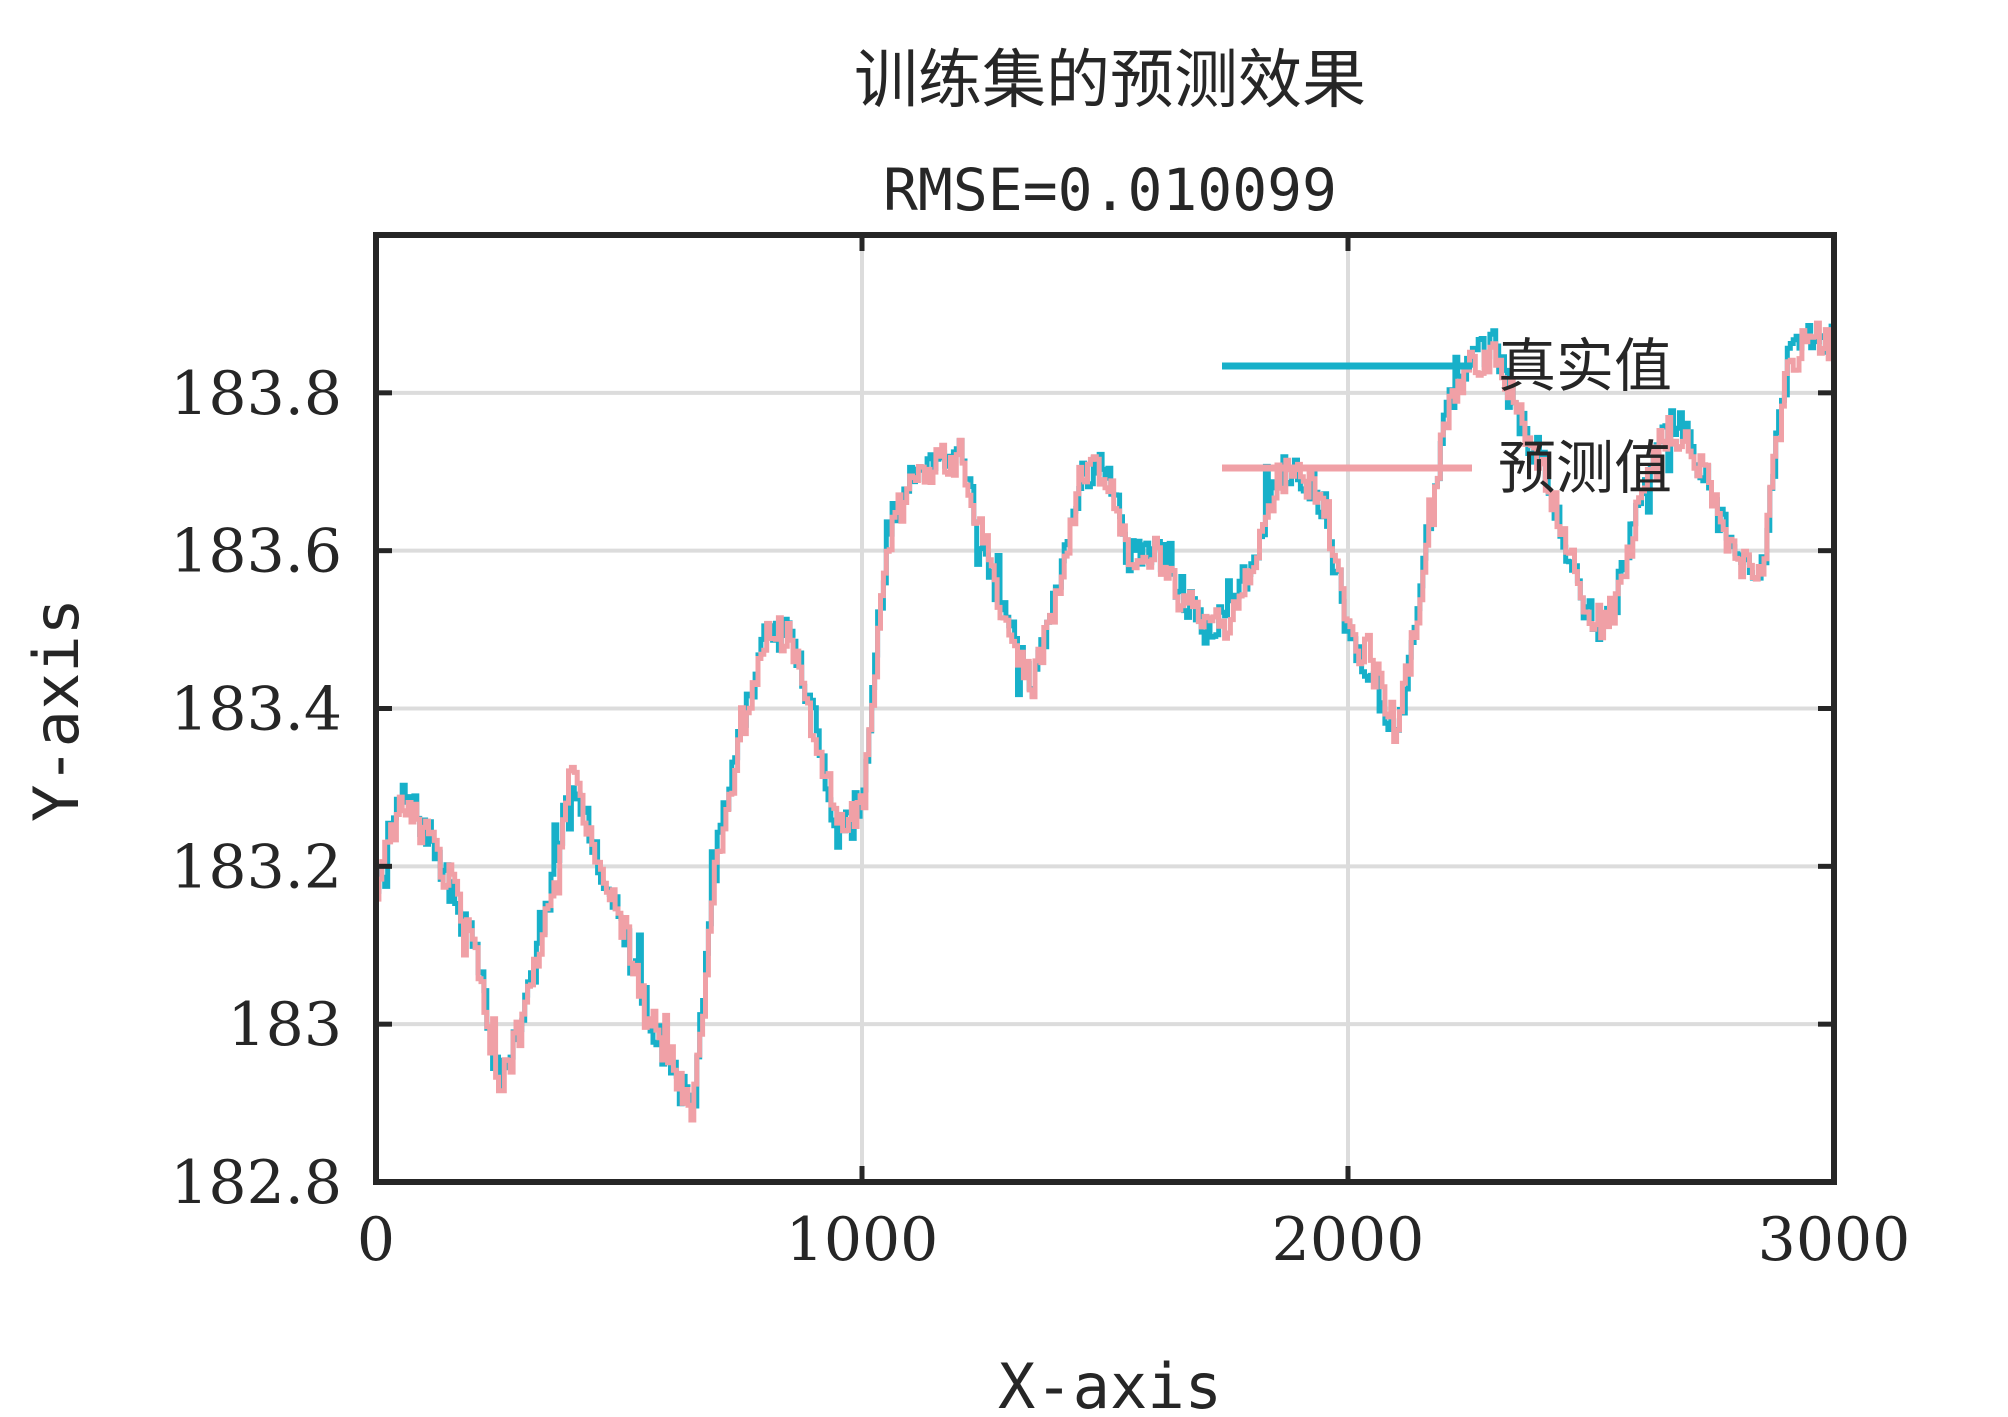 The image size is (2008, 1417). I want to click on y-tick-label: 183, so click(284, 1025).